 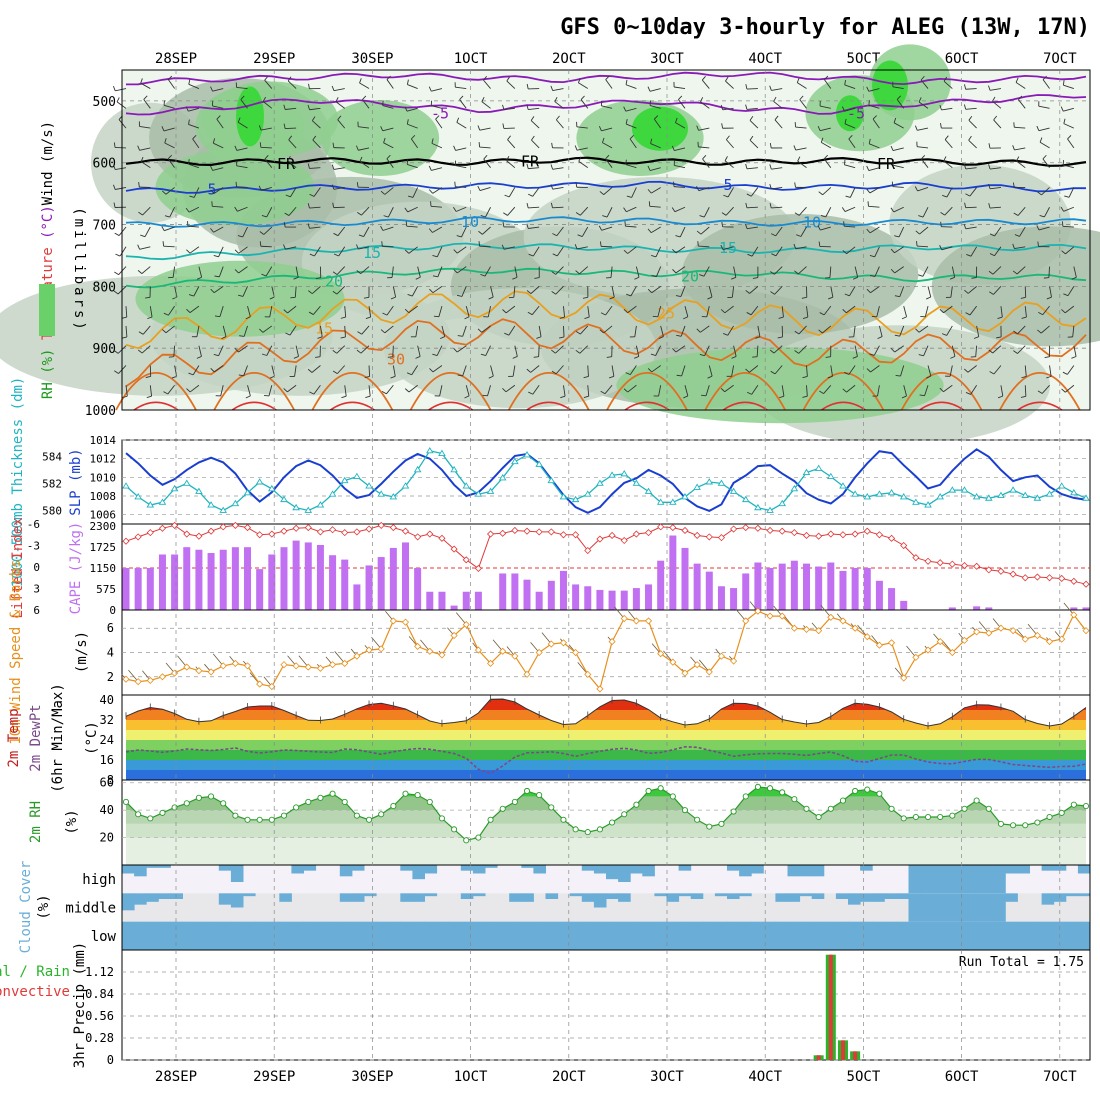 I want to click on dewpoint-line, so click(x=606, y=760).